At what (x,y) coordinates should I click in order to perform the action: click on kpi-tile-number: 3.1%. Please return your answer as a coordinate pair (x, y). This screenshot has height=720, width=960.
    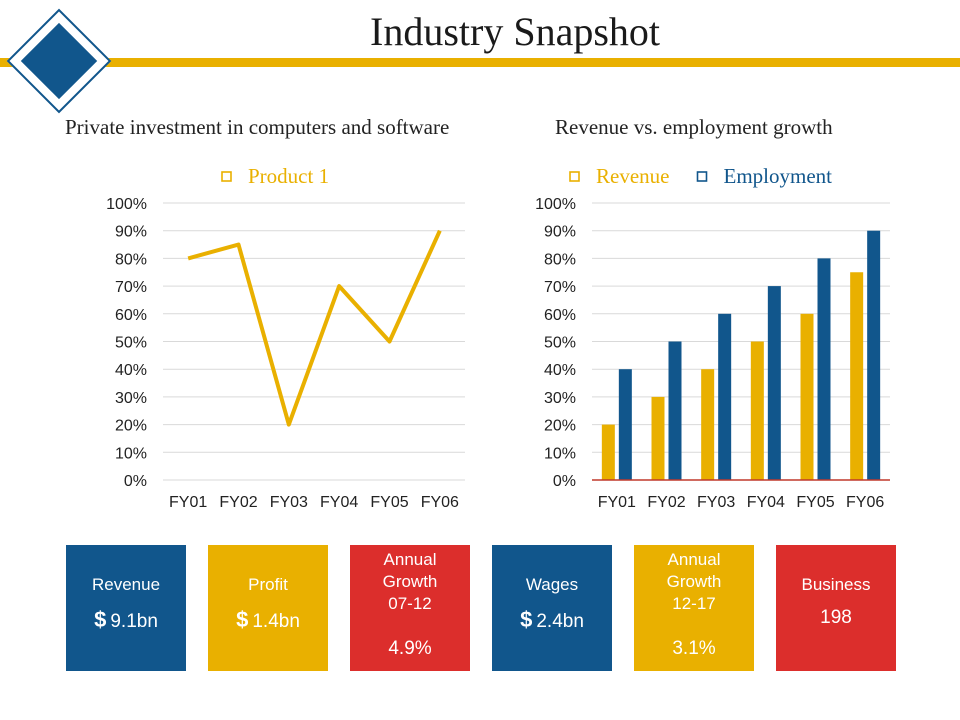
    Looking at the image, I should click on (694, 648).